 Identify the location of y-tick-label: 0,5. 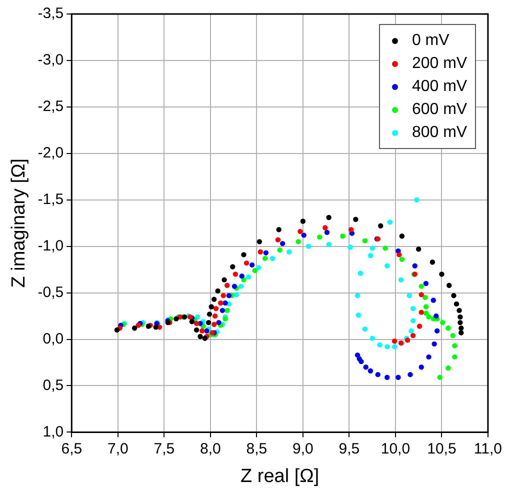
(53, 385).